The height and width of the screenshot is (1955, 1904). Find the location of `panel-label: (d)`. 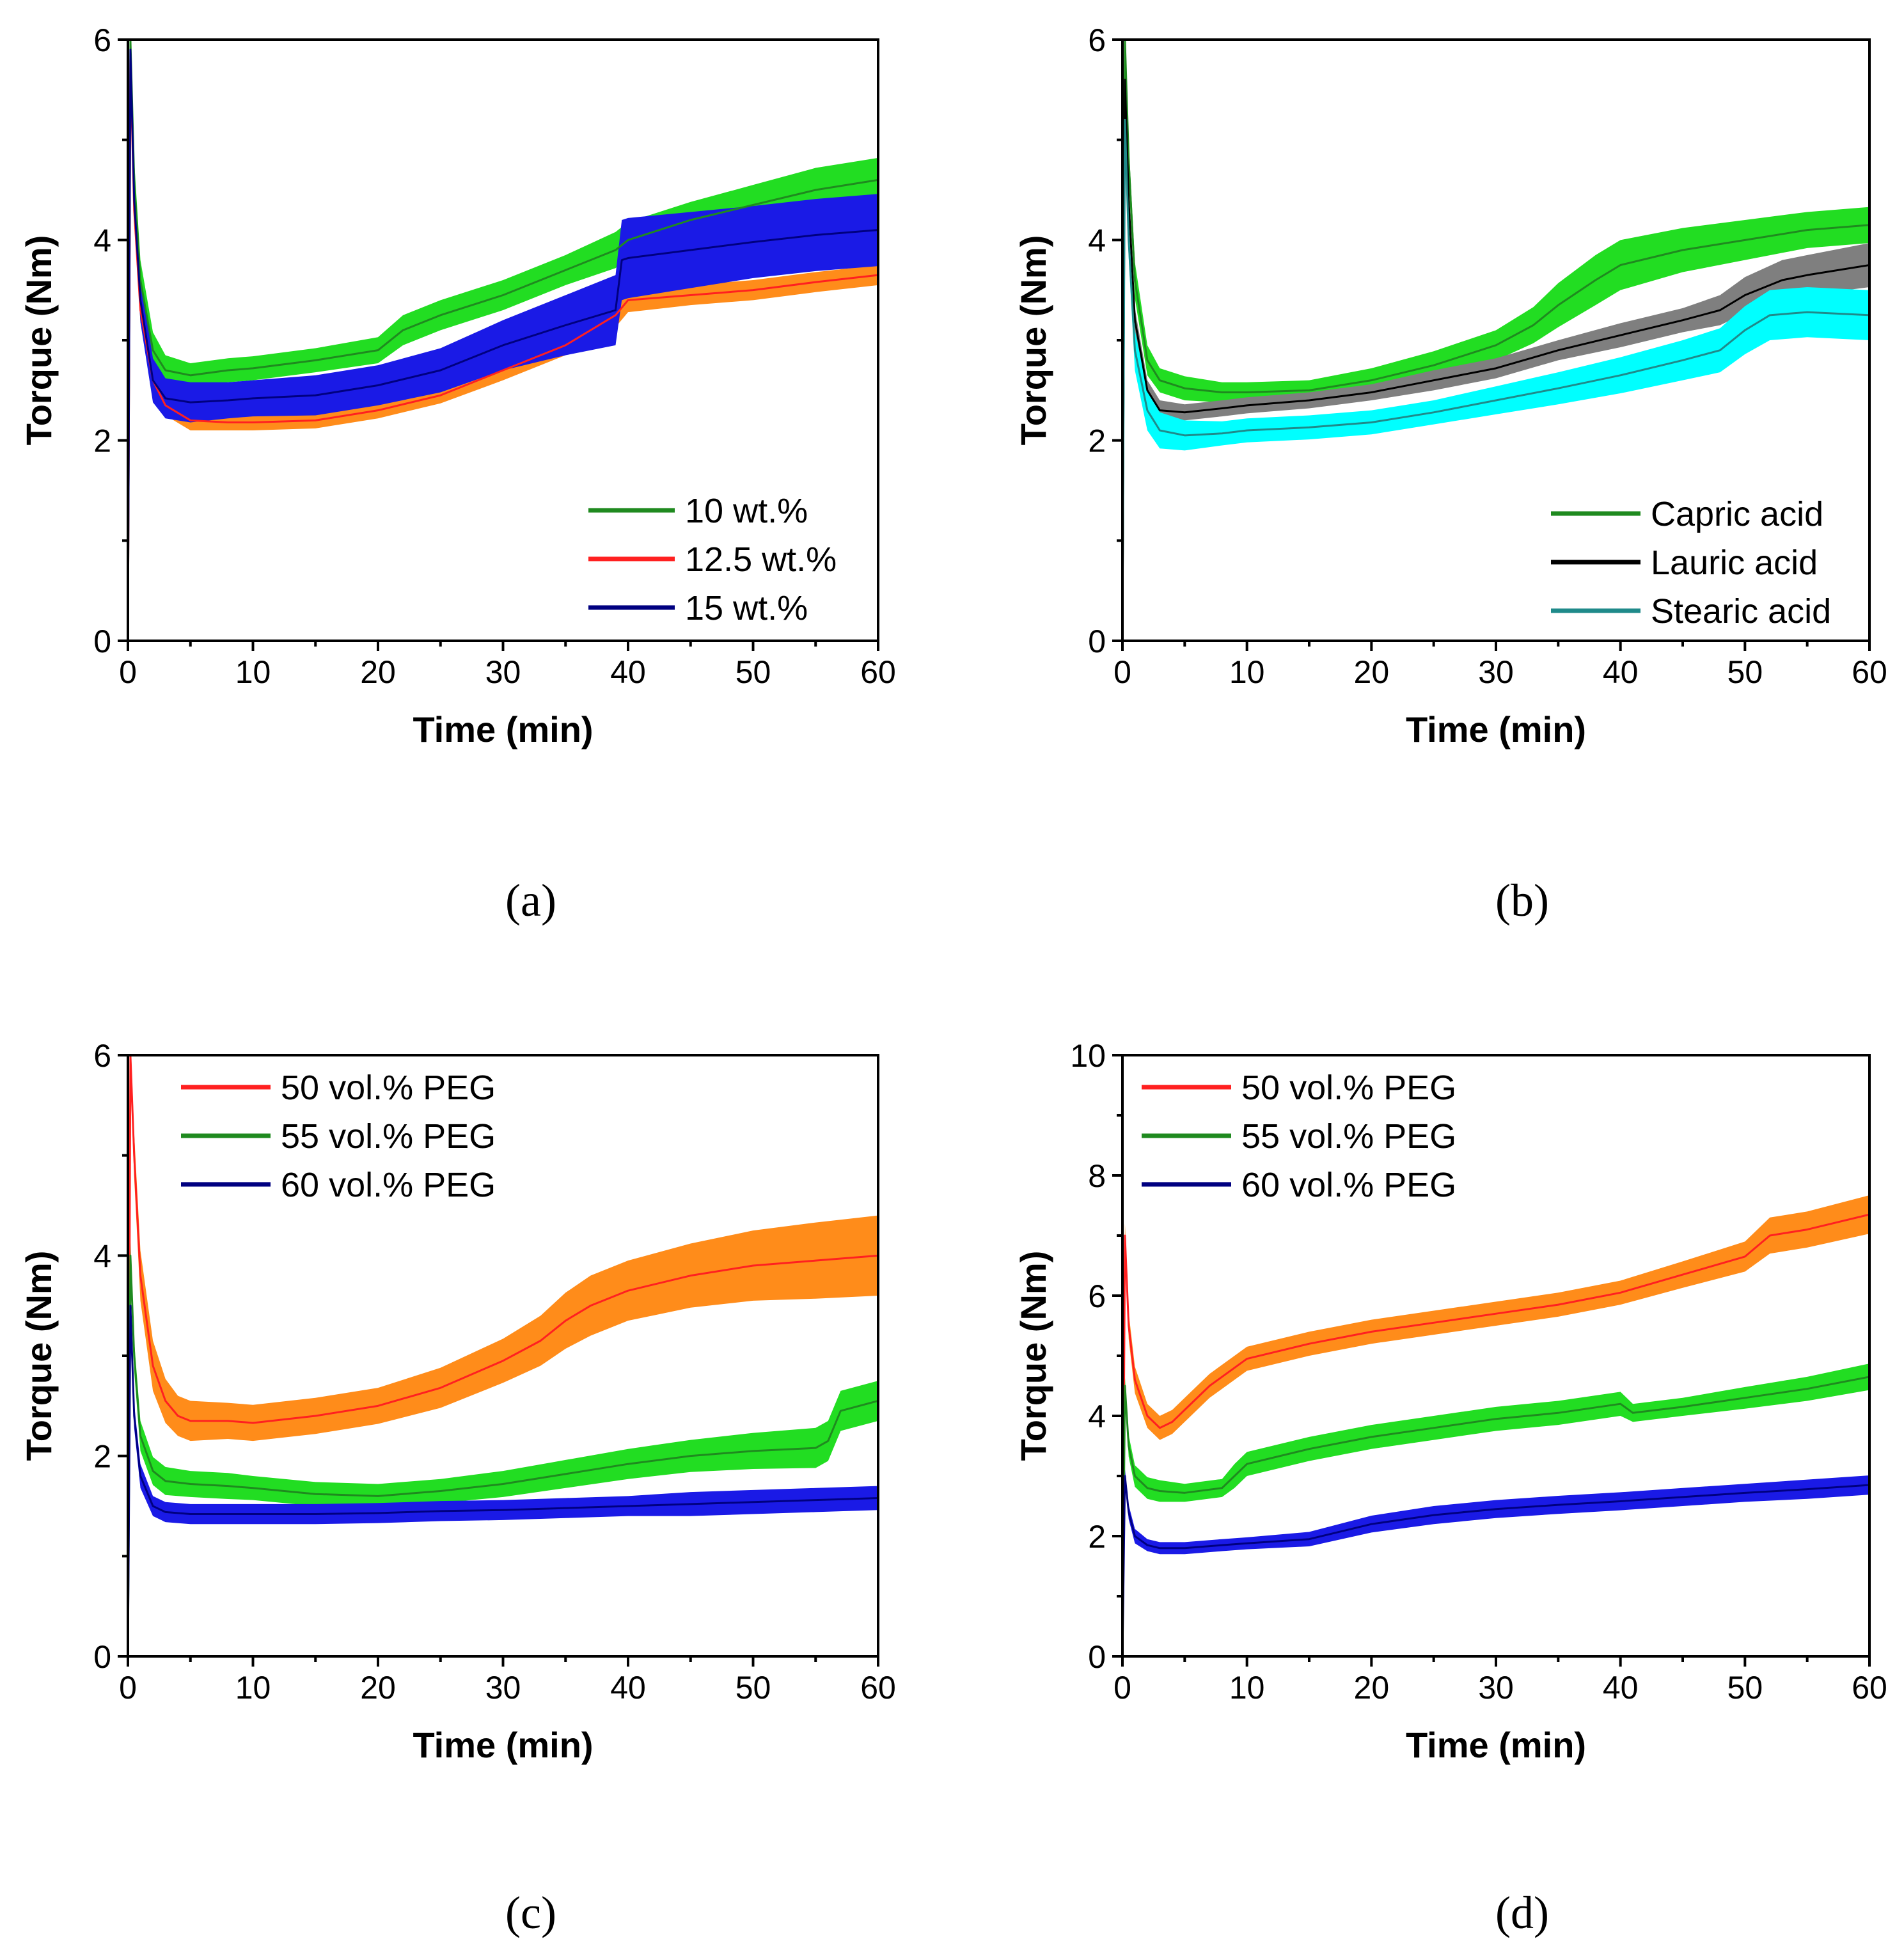

panel-label: (d) is located at coordinates (1522, 1912).